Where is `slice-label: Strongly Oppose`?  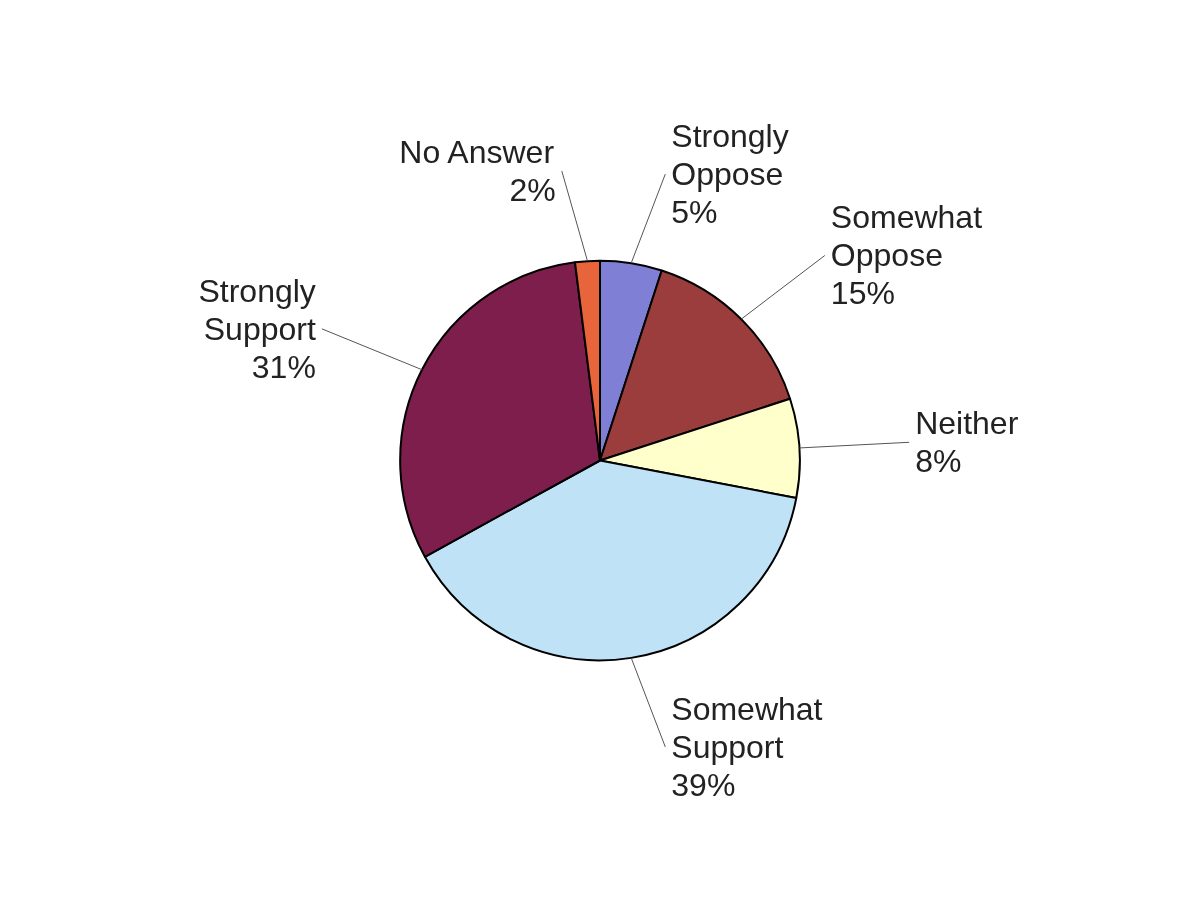 slice-label: Strongly Oppose is located at coordinates (730, 155).